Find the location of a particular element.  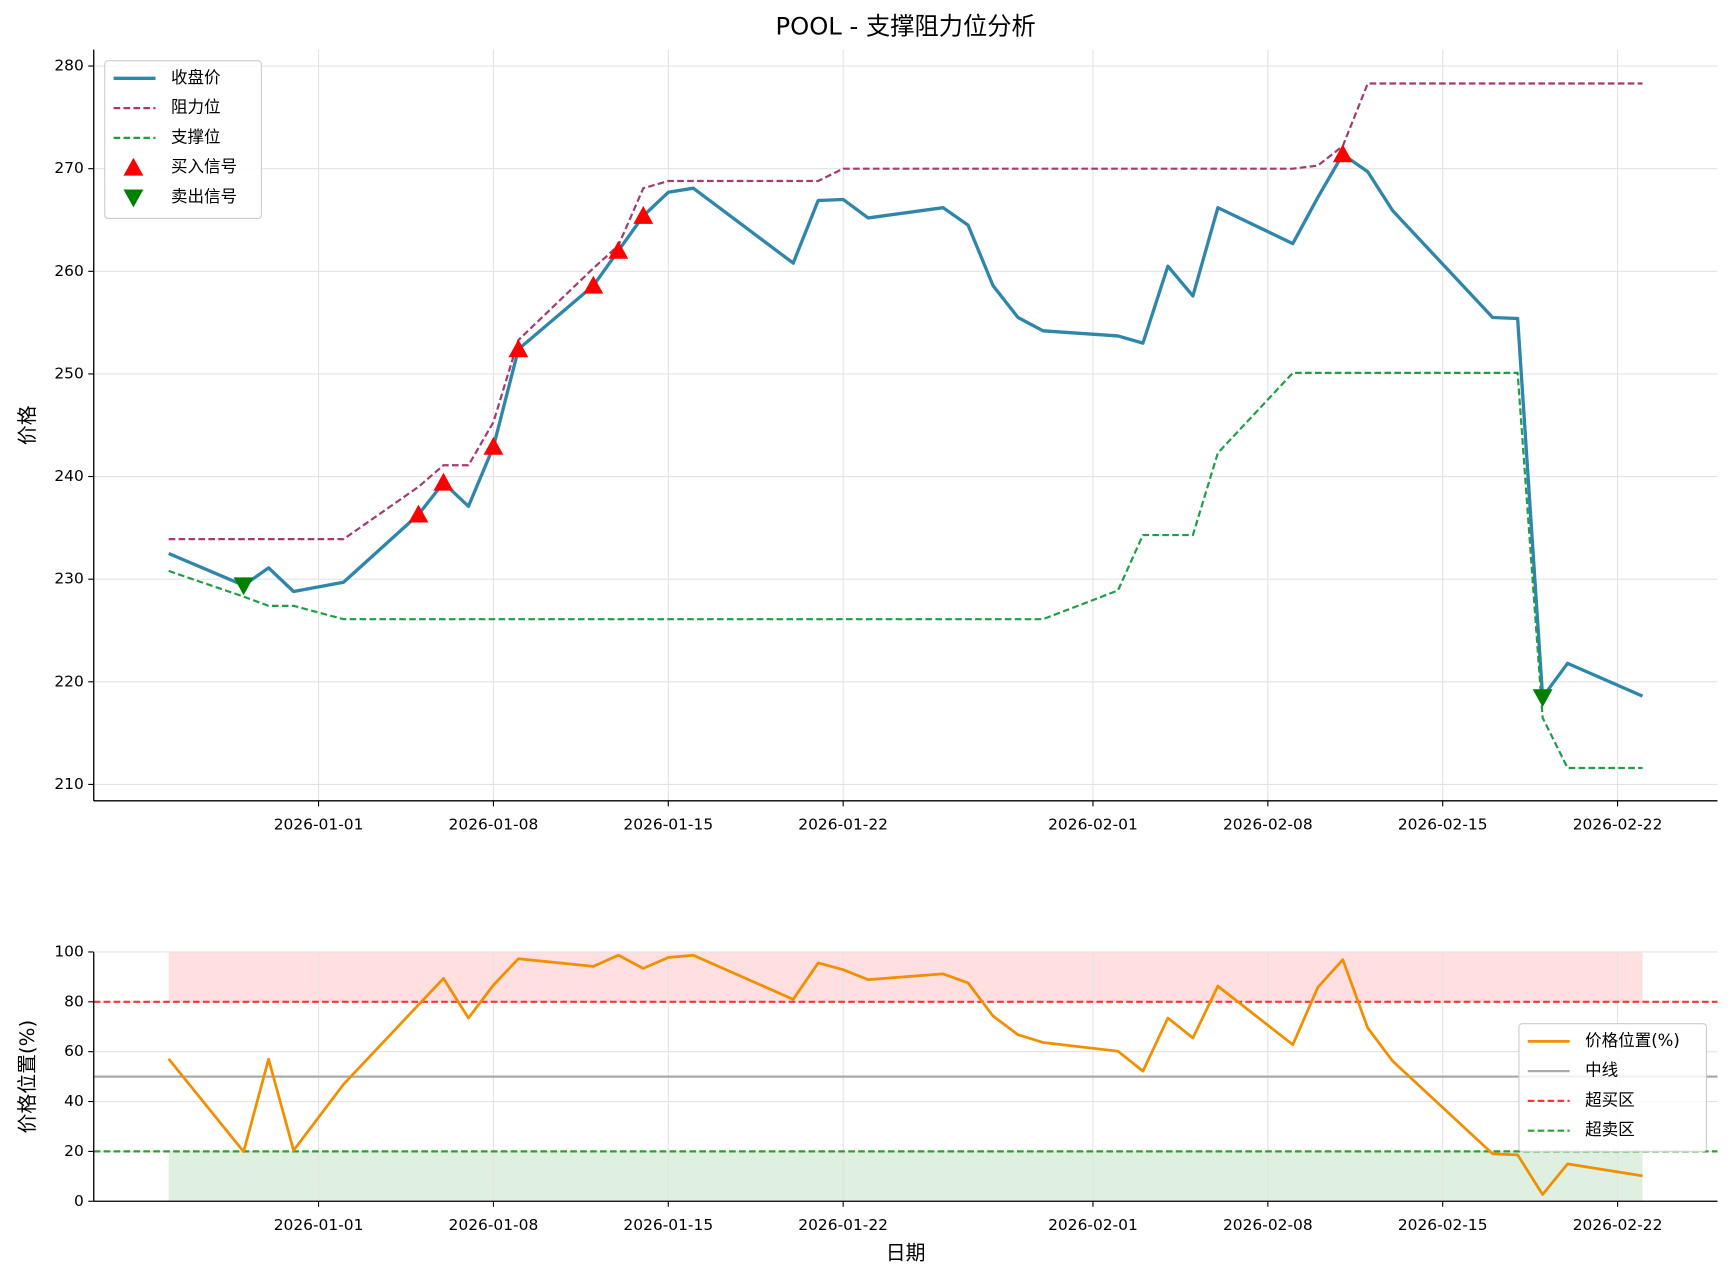

y-tick-label: 60 is located at coordinates (74, 1051).